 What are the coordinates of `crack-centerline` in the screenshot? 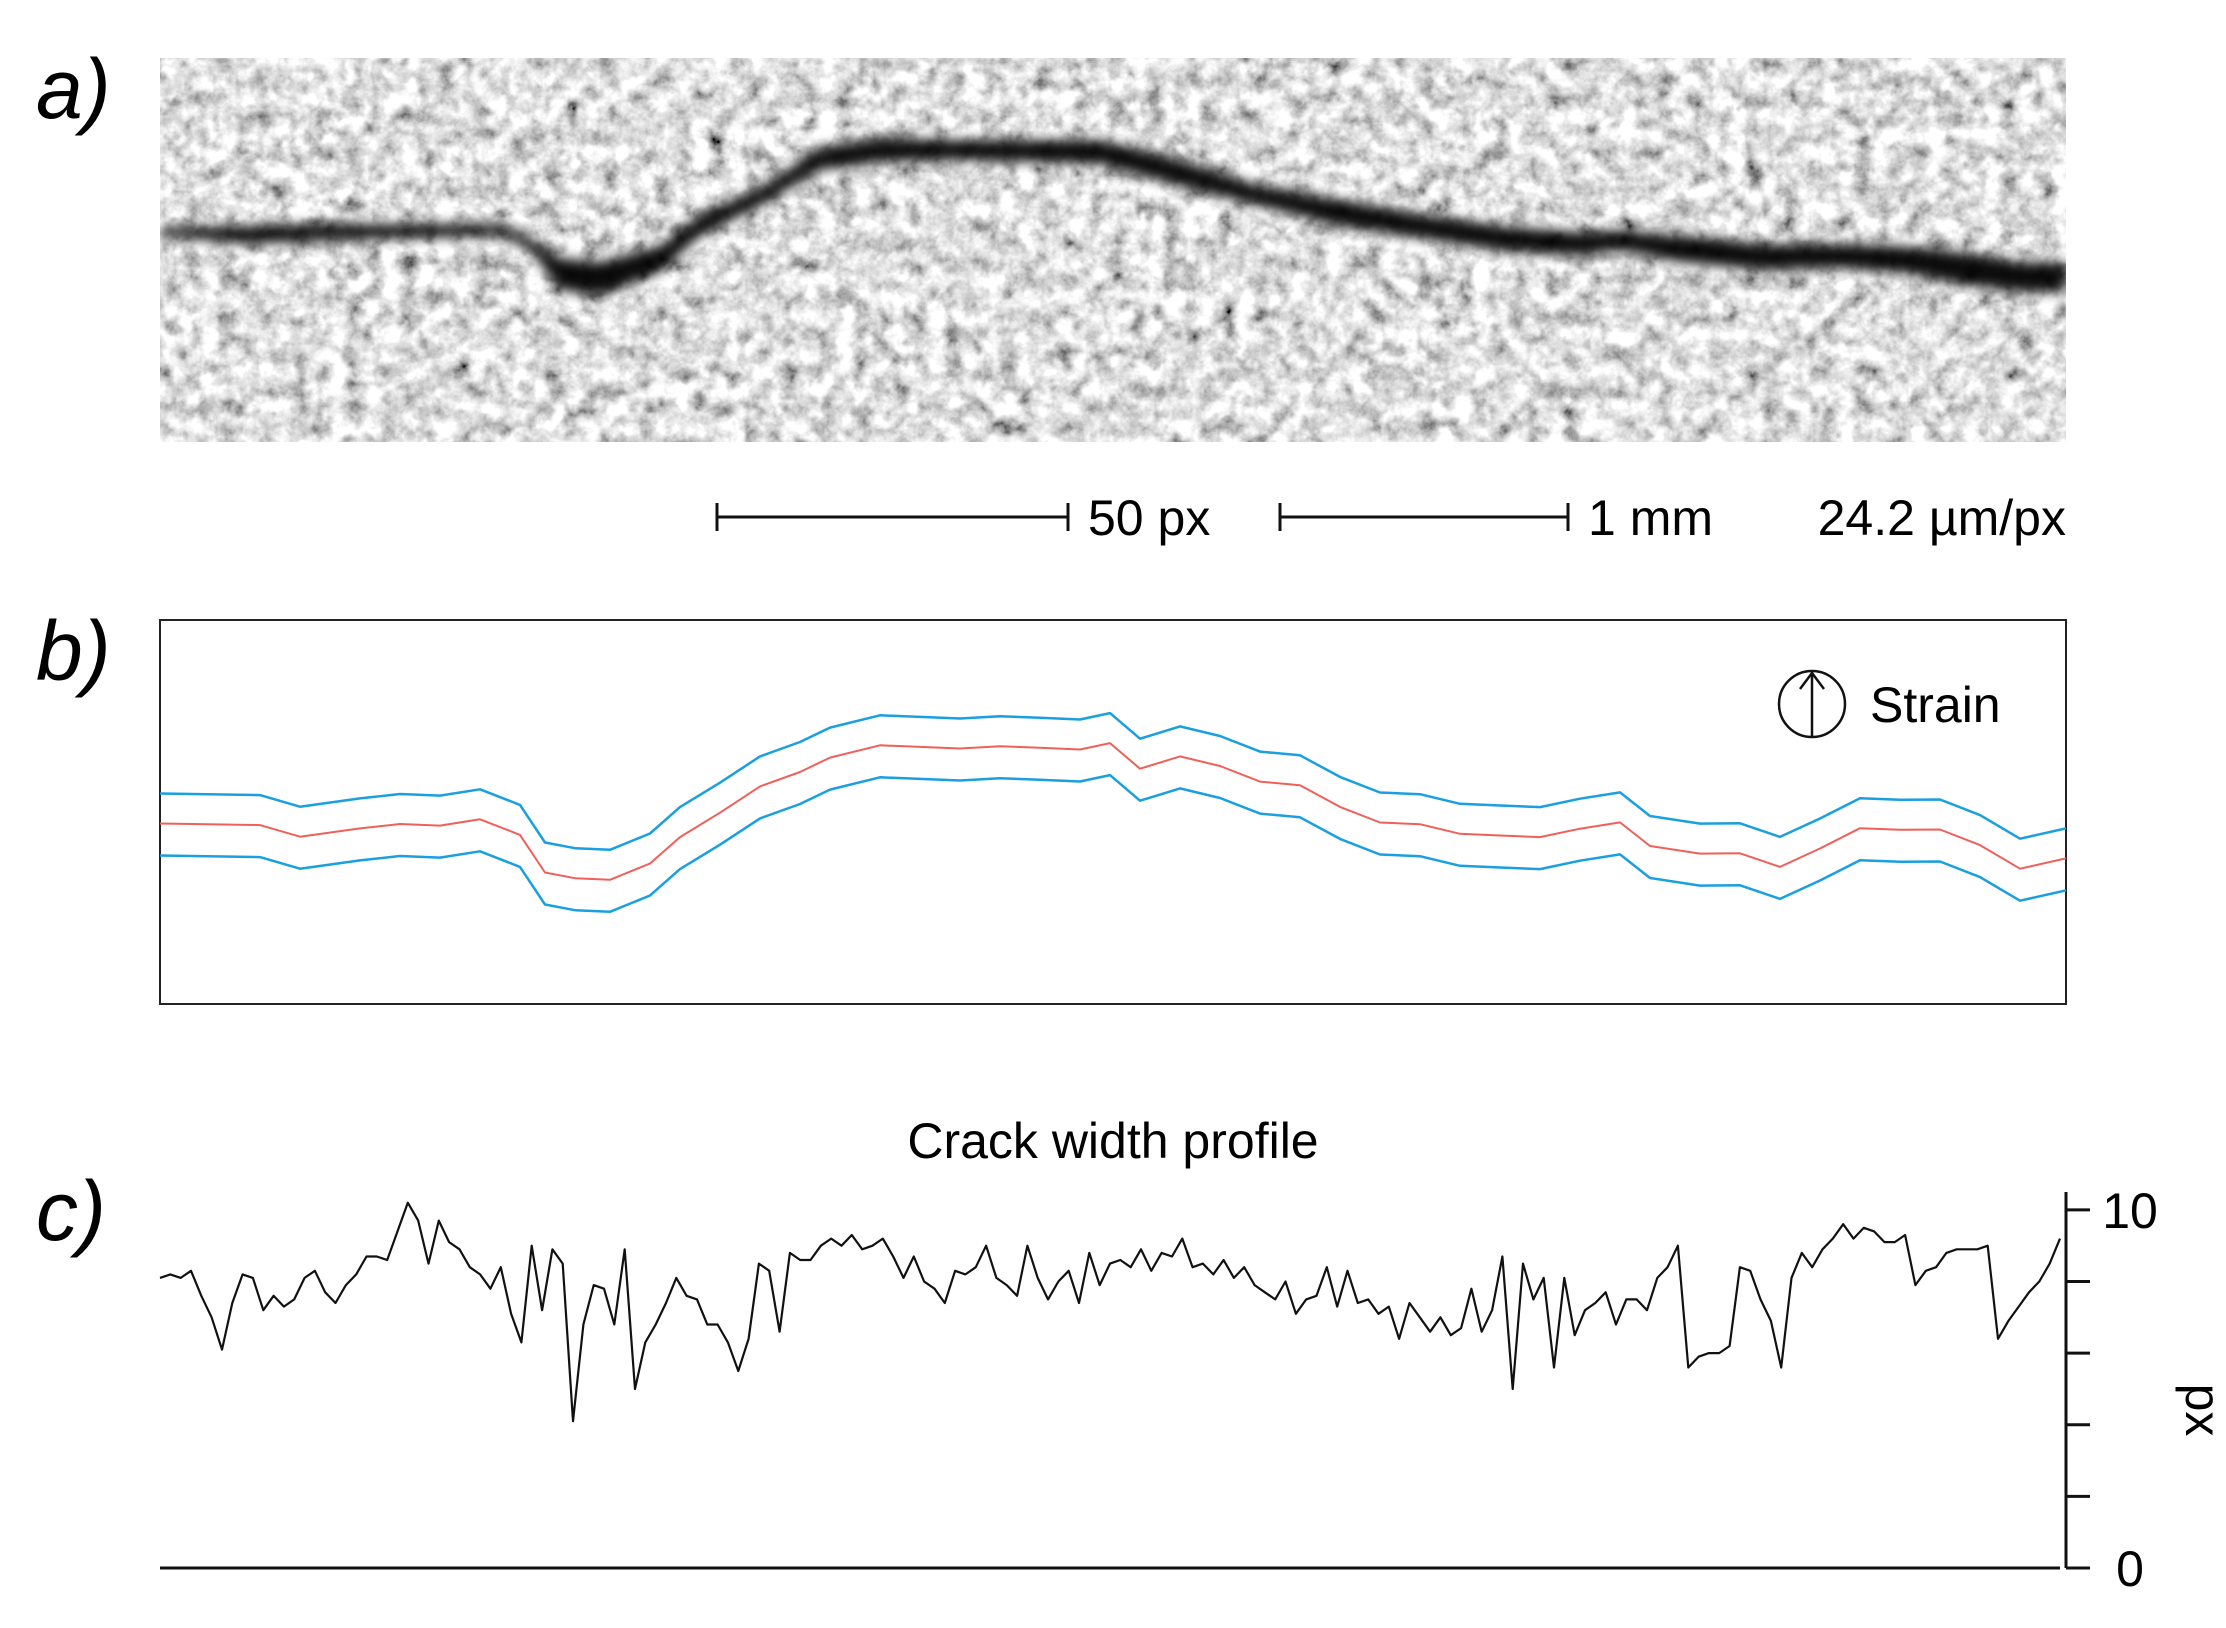 It's located at (1113, 811).